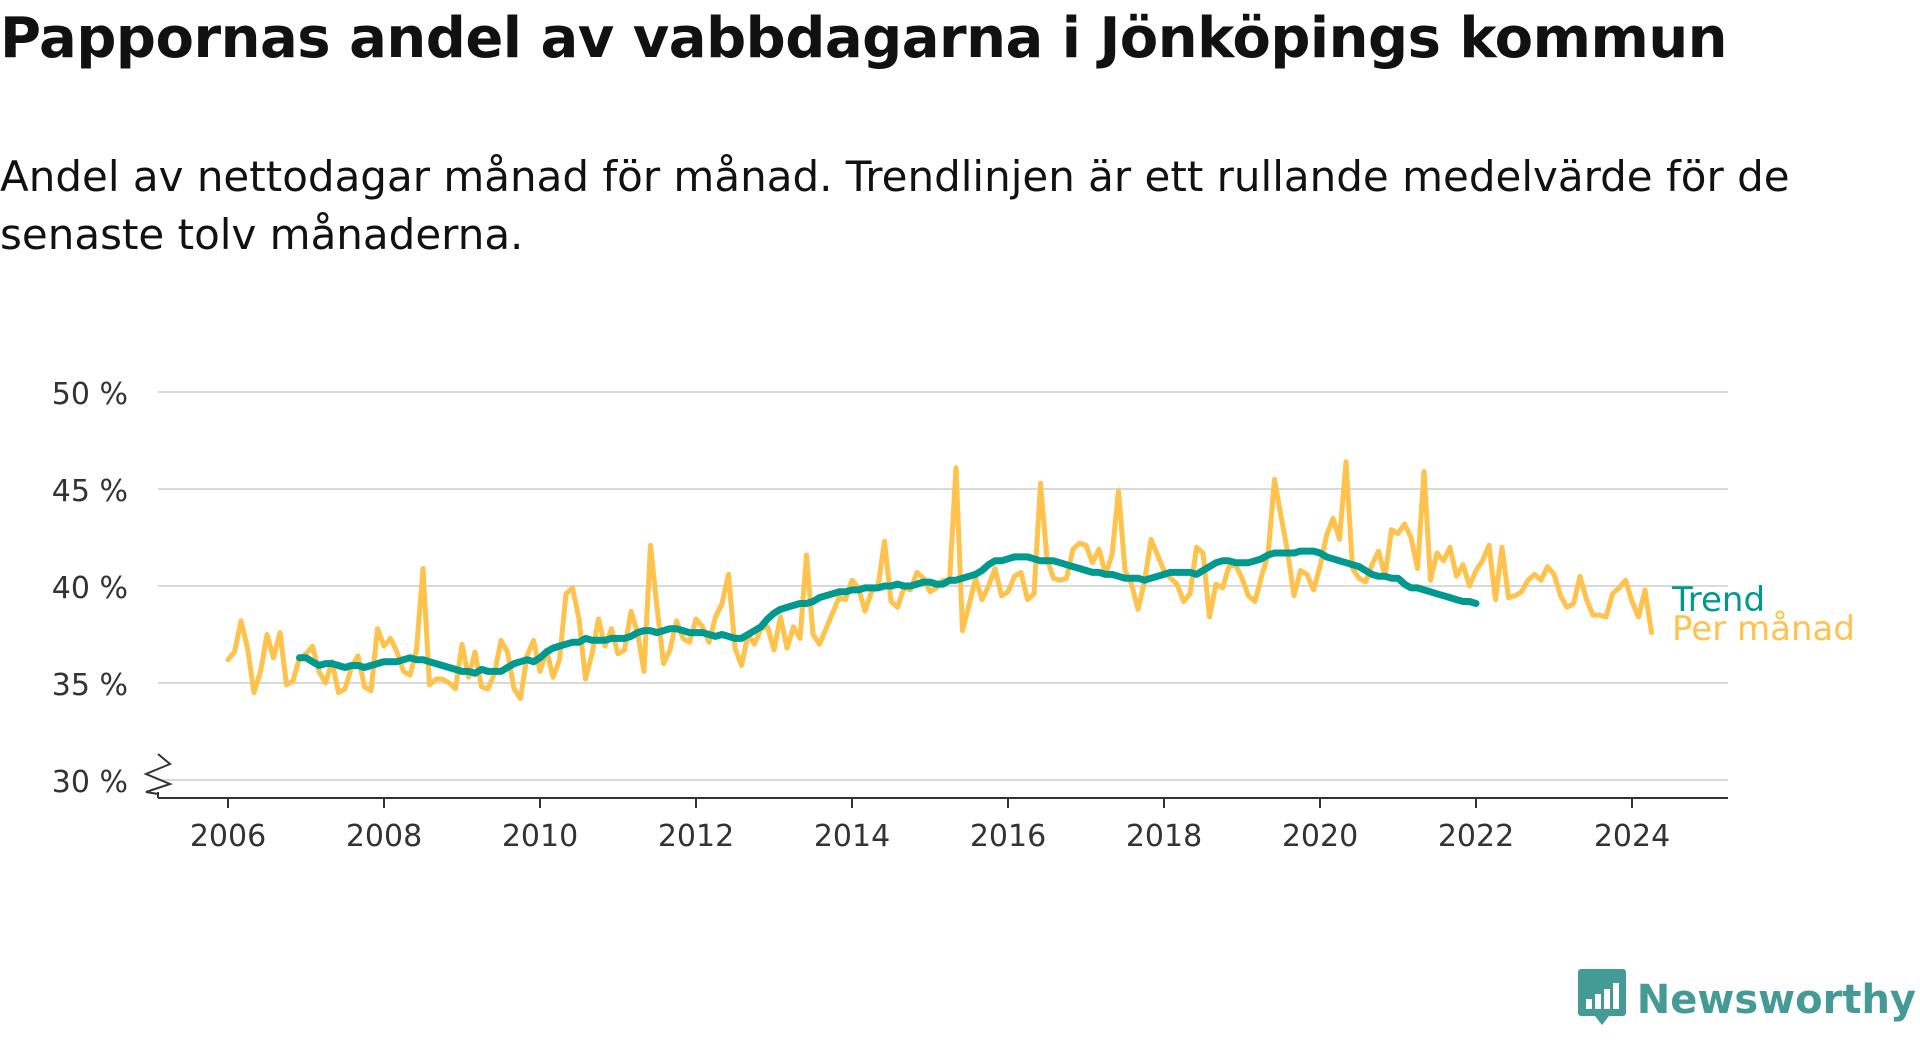 This screenshot has height=1040, width=1920. Describe the element at coordinates (888, 612) in the screenshot. I see `series-line-trend` at that location.